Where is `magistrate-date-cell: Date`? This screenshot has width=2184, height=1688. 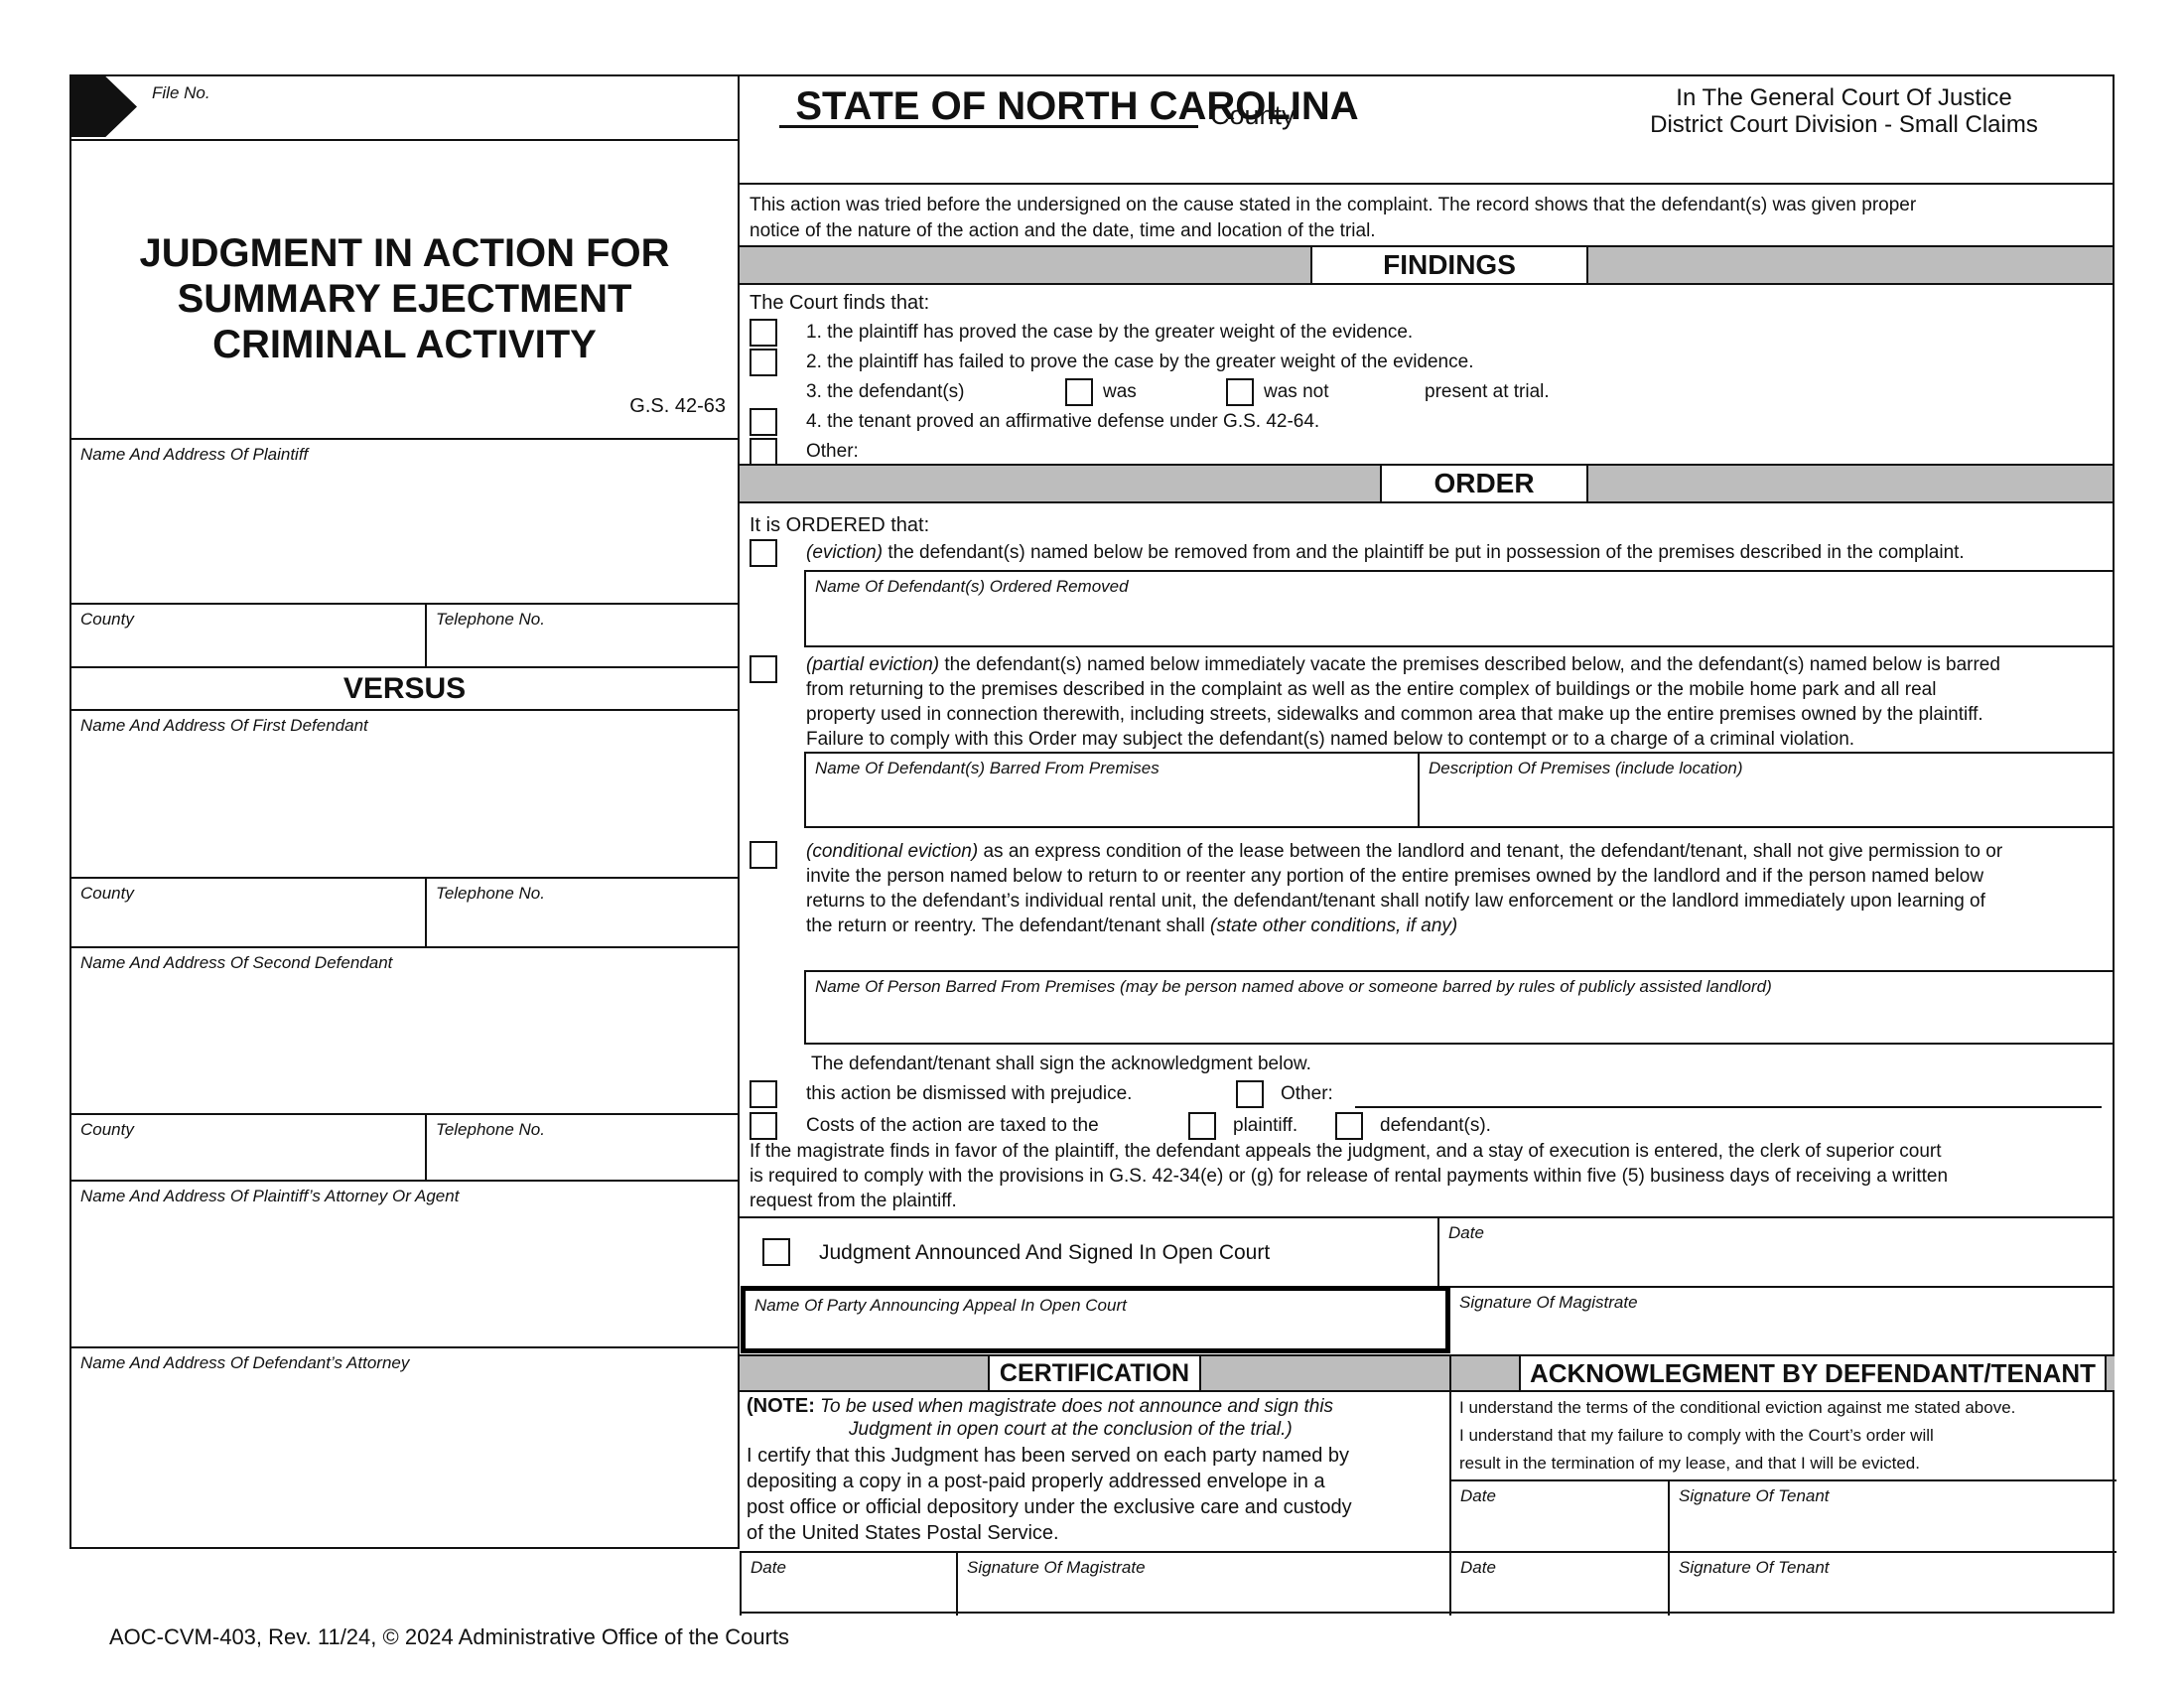 magistrate-date-cell: Date is located at coordinates (1776, 1251).